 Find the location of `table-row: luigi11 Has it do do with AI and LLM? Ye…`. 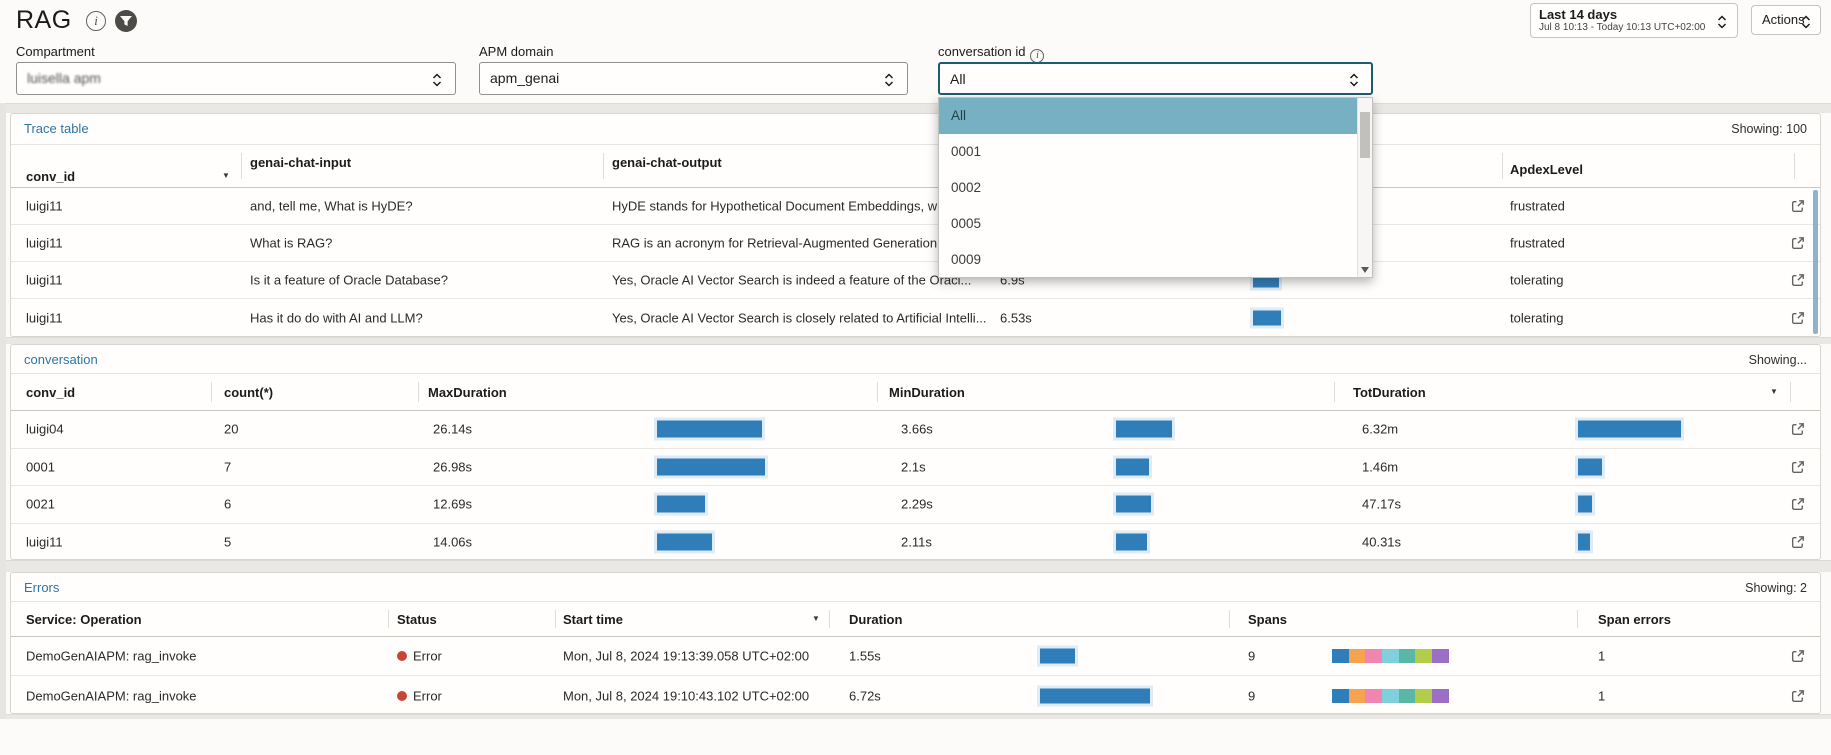

table-row: luigi11 Has it do do with AI and LLM? Ye… is located at coordinates (915, 317).